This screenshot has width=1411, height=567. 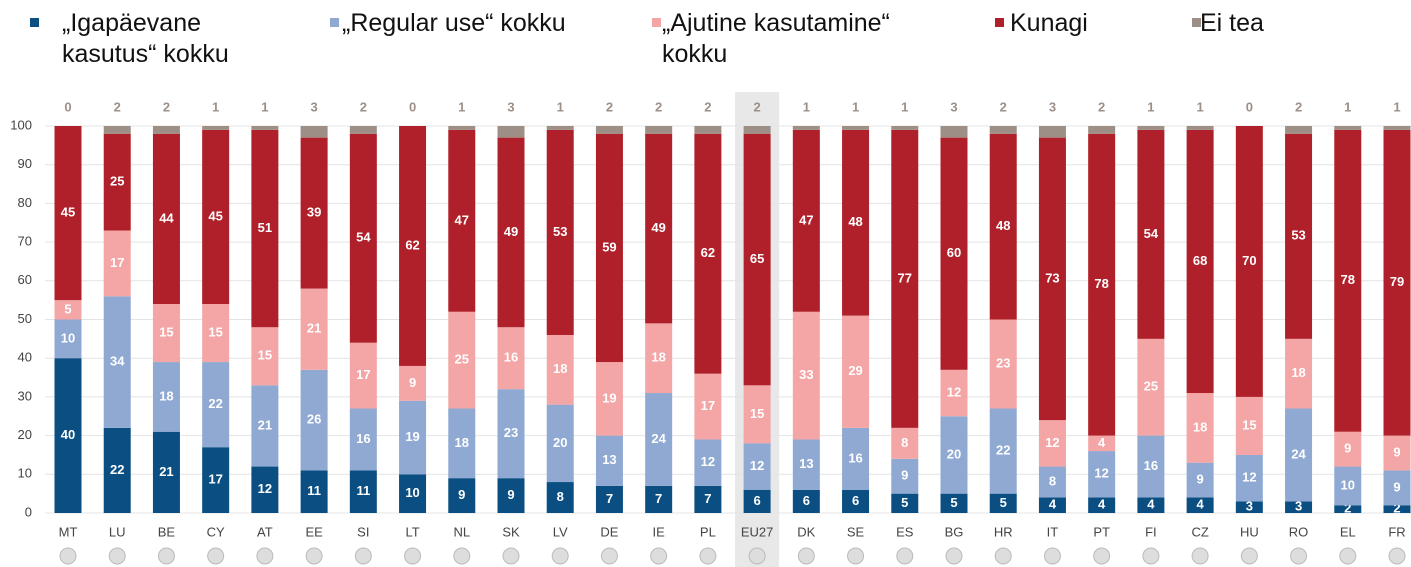 What do you see at coordinates (25, 163) in the screenshot?
I see `y-tick-label: 90` at bounding box center [25, 163].